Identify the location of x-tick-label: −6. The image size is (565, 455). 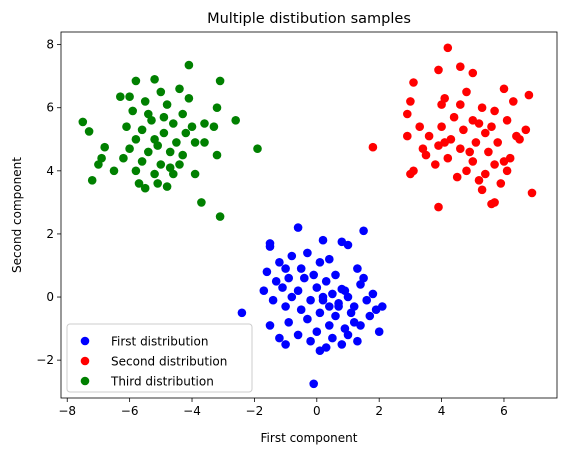
(130, 411).